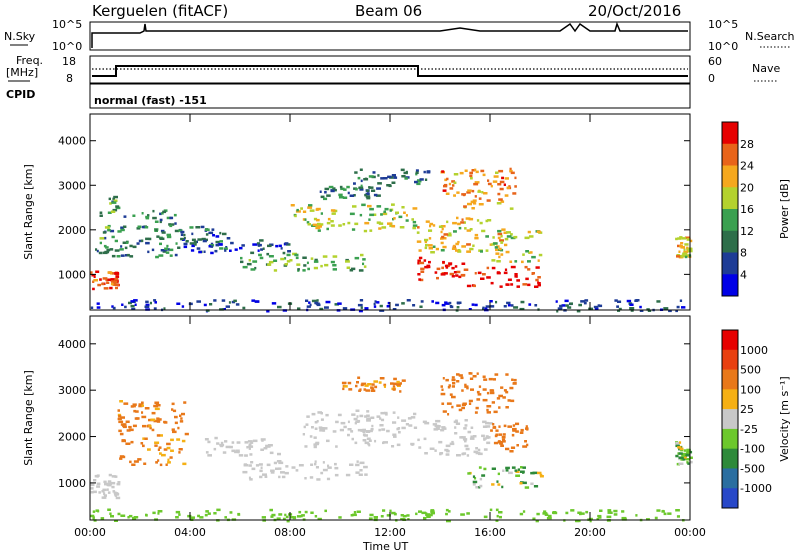 This screenshot has height=558, width=800. Describe the element at coordinates (730, 241) in the screenshot. I see `colorbar-swatch` at that location.